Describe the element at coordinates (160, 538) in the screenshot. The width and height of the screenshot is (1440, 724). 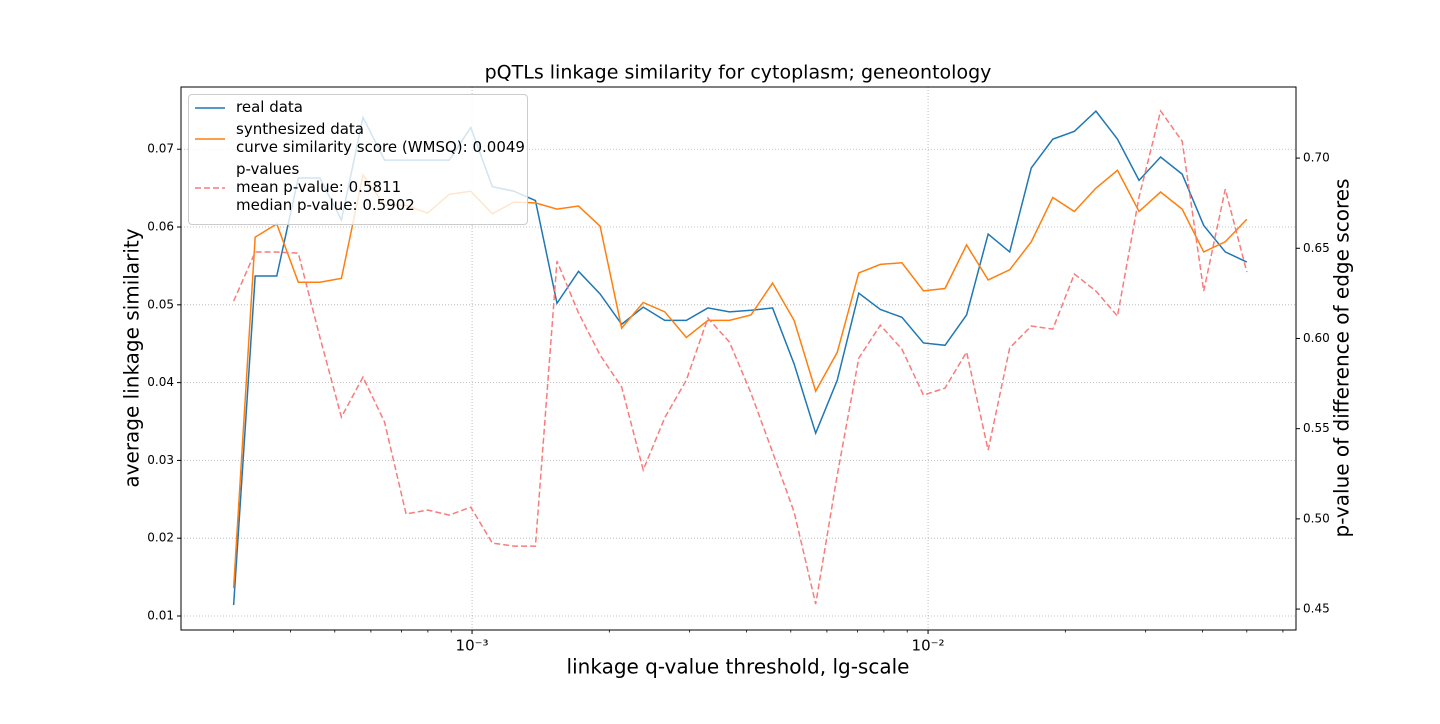
I see `y-tick-label: 0.02` at that location.